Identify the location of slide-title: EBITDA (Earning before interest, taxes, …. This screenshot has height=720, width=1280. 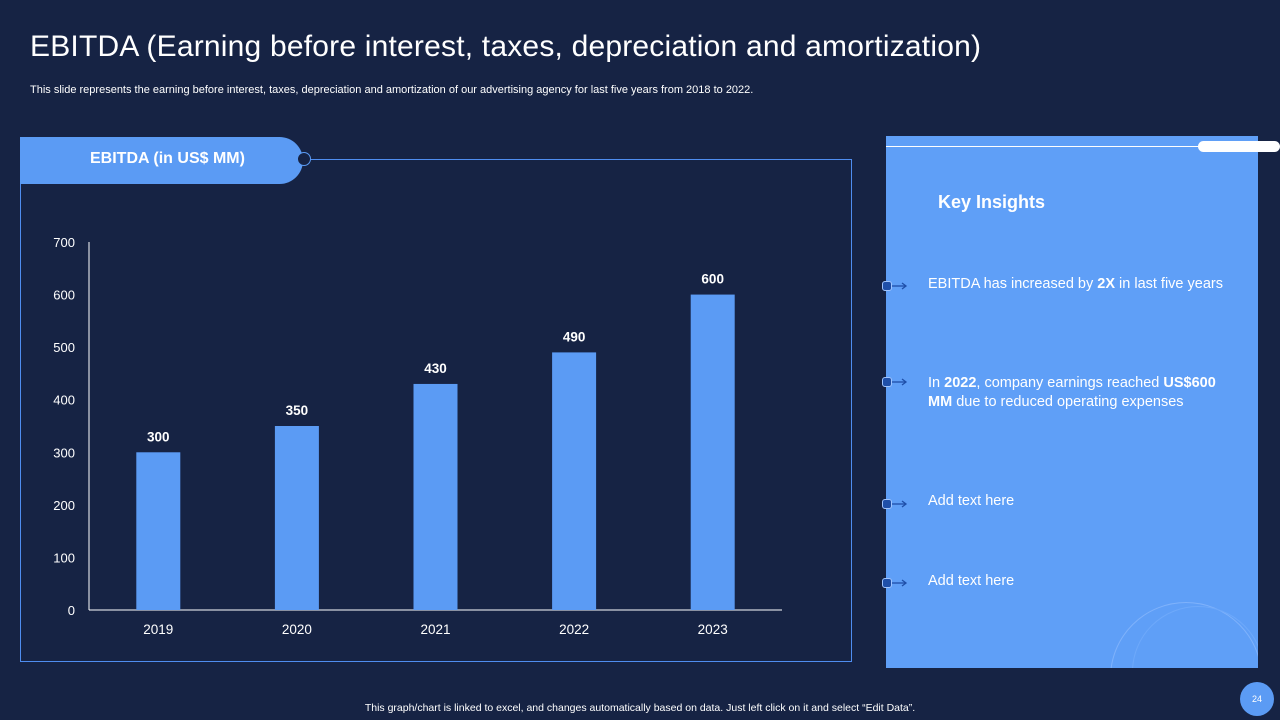
(506, 46).